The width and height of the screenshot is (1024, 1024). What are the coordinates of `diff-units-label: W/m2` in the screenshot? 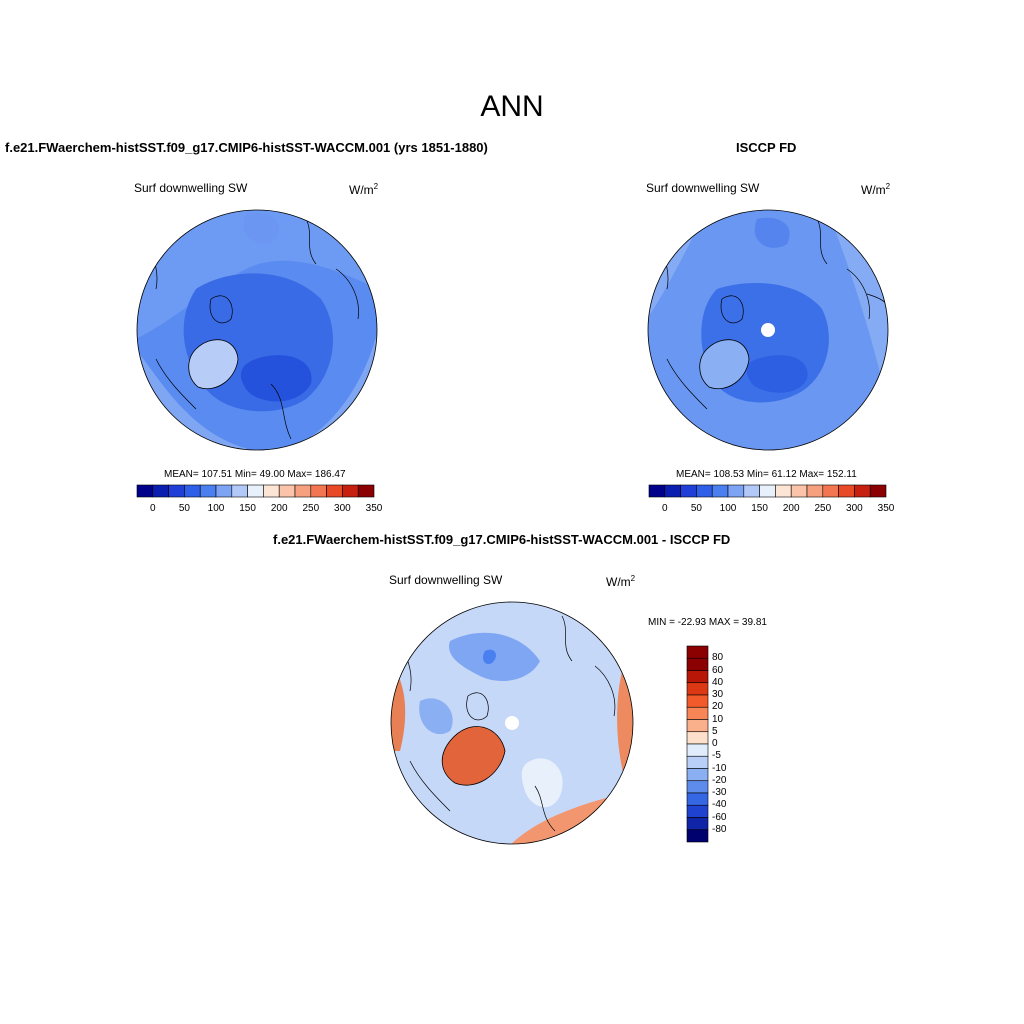 It's located at (621, 581).